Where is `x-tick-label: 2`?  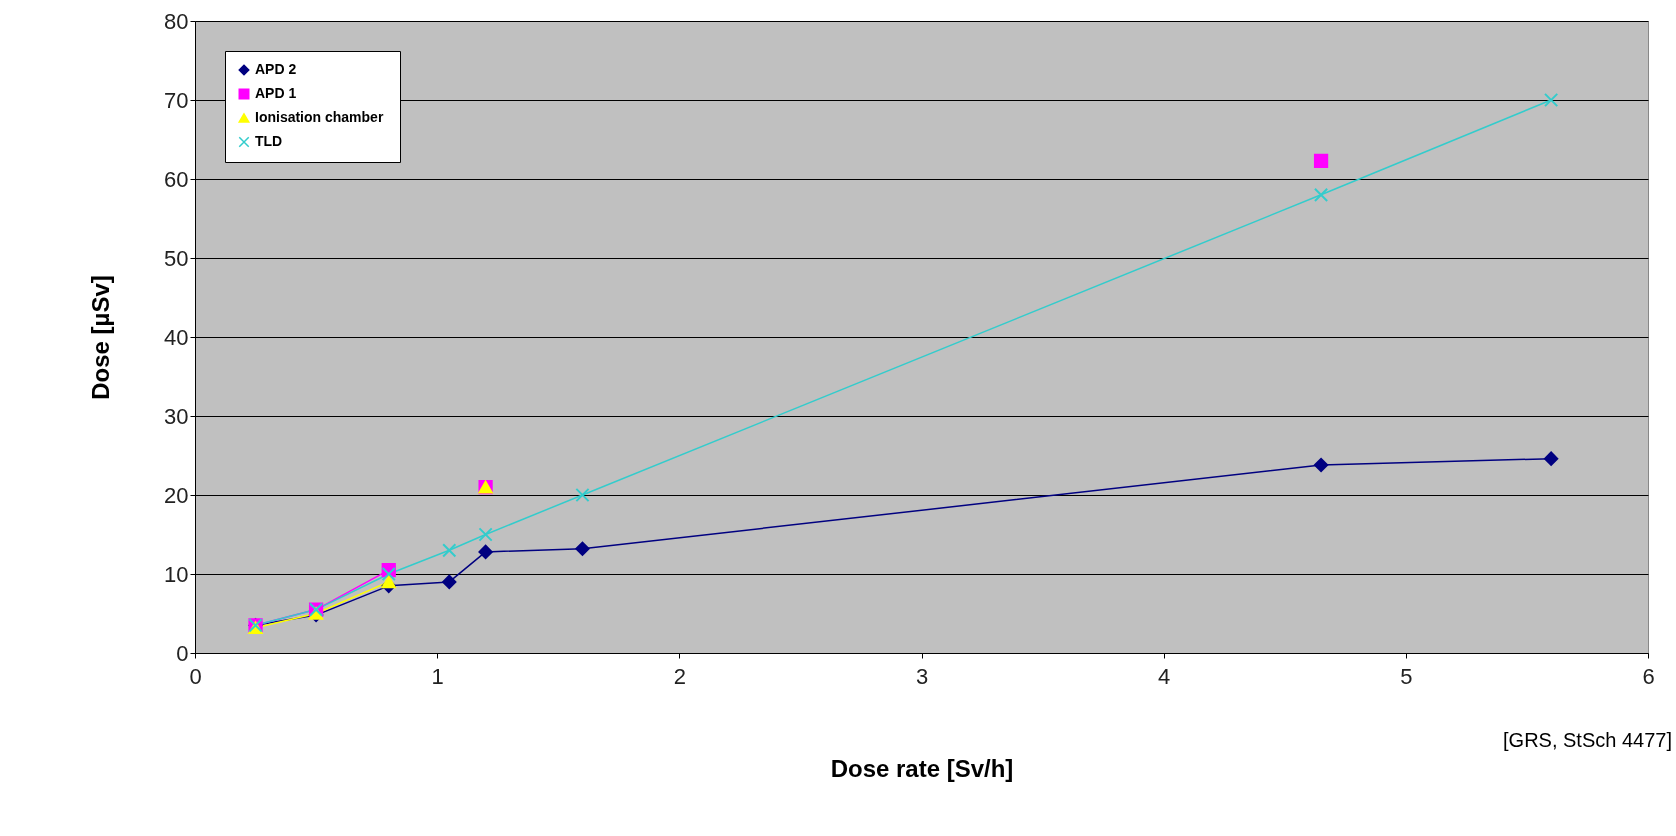
x-tick-label: 2 is located at coordinates (679, 676).